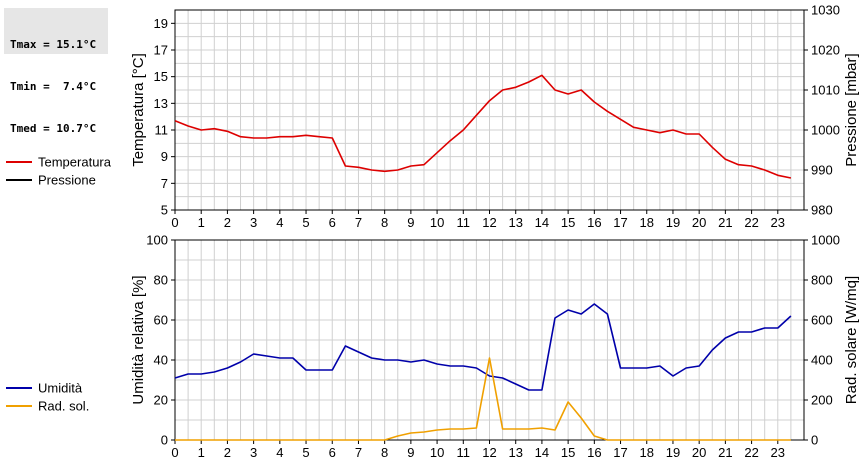 Image resolution: width=860 pixels, height=460 pixels. Describe the element at coordinates (161, 320) in the screenshot. I see `y-tick-label: 60` at that location.